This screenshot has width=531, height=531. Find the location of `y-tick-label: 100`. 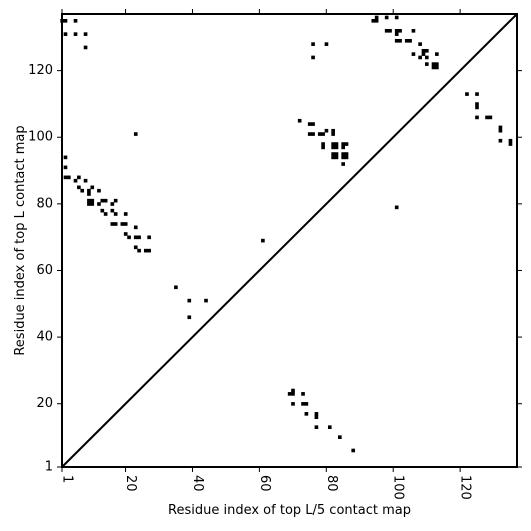

y-tick-label: 100 is located at coordinates (40, 137).